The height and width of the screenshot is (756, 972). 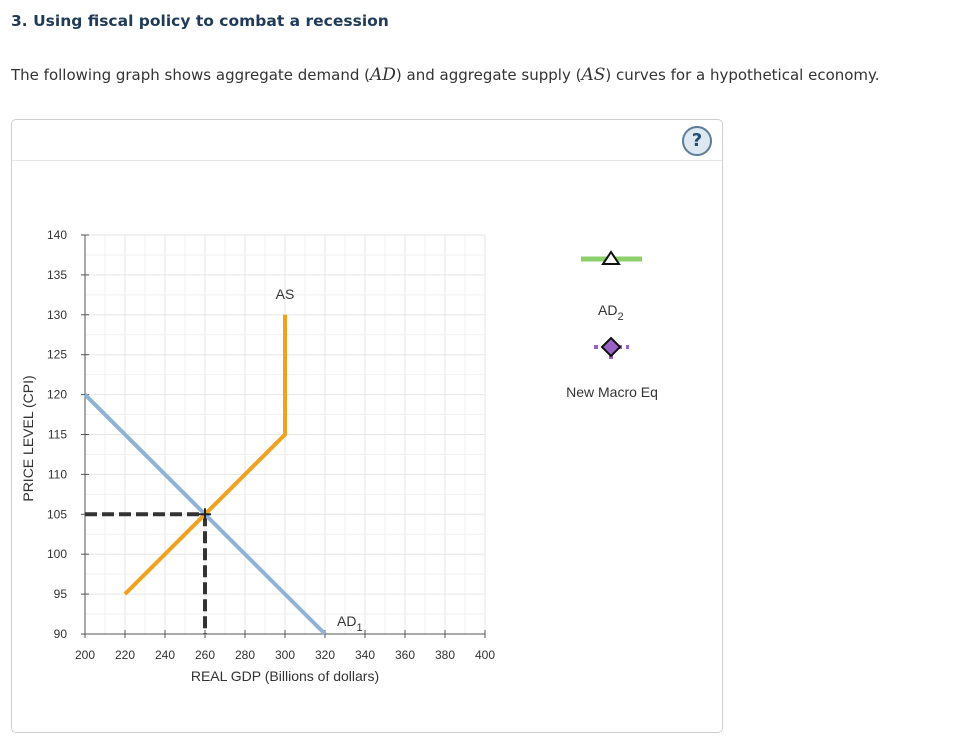 What do you see at coordinates (383, 75) in the screenshot?
I see `ad-symbol: AD` at bounding box center [383, 75].